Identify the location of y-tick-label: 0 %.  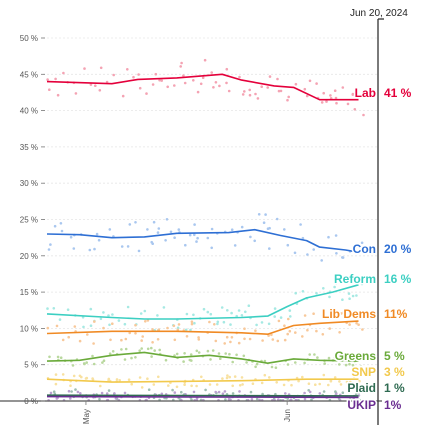
(31, 401).